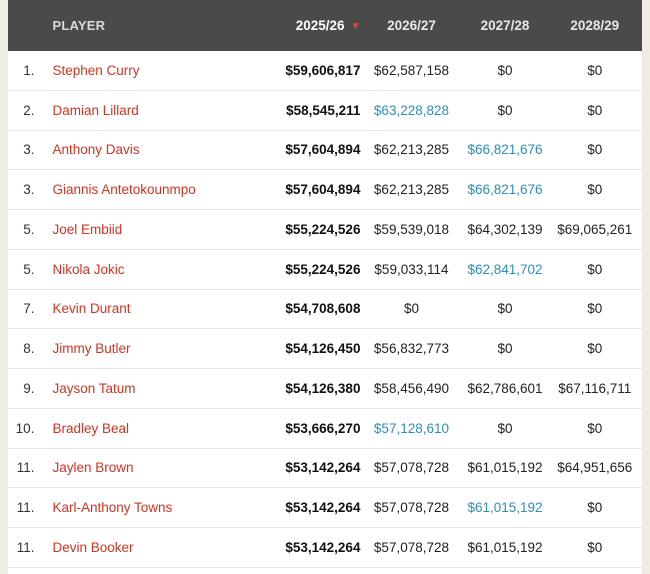  Describe the element at coordinates (93, 468) in the screenshot. I see `player-name-link: Jaylen Brown` at that location.